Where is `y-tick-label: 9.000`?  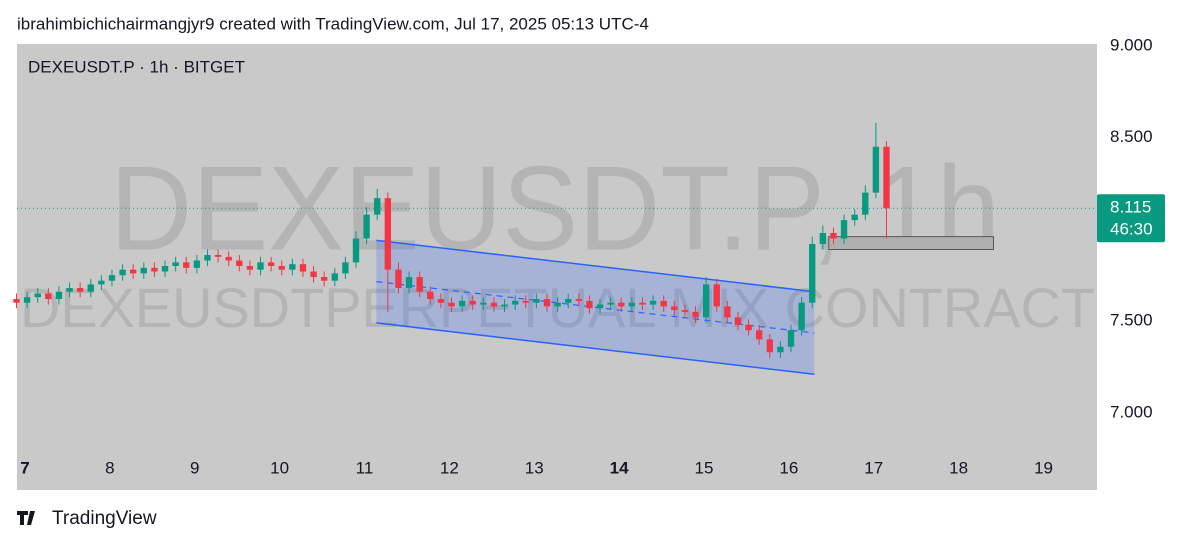 y-tick-label: 9.000 is located at coordinates (1131, 44).